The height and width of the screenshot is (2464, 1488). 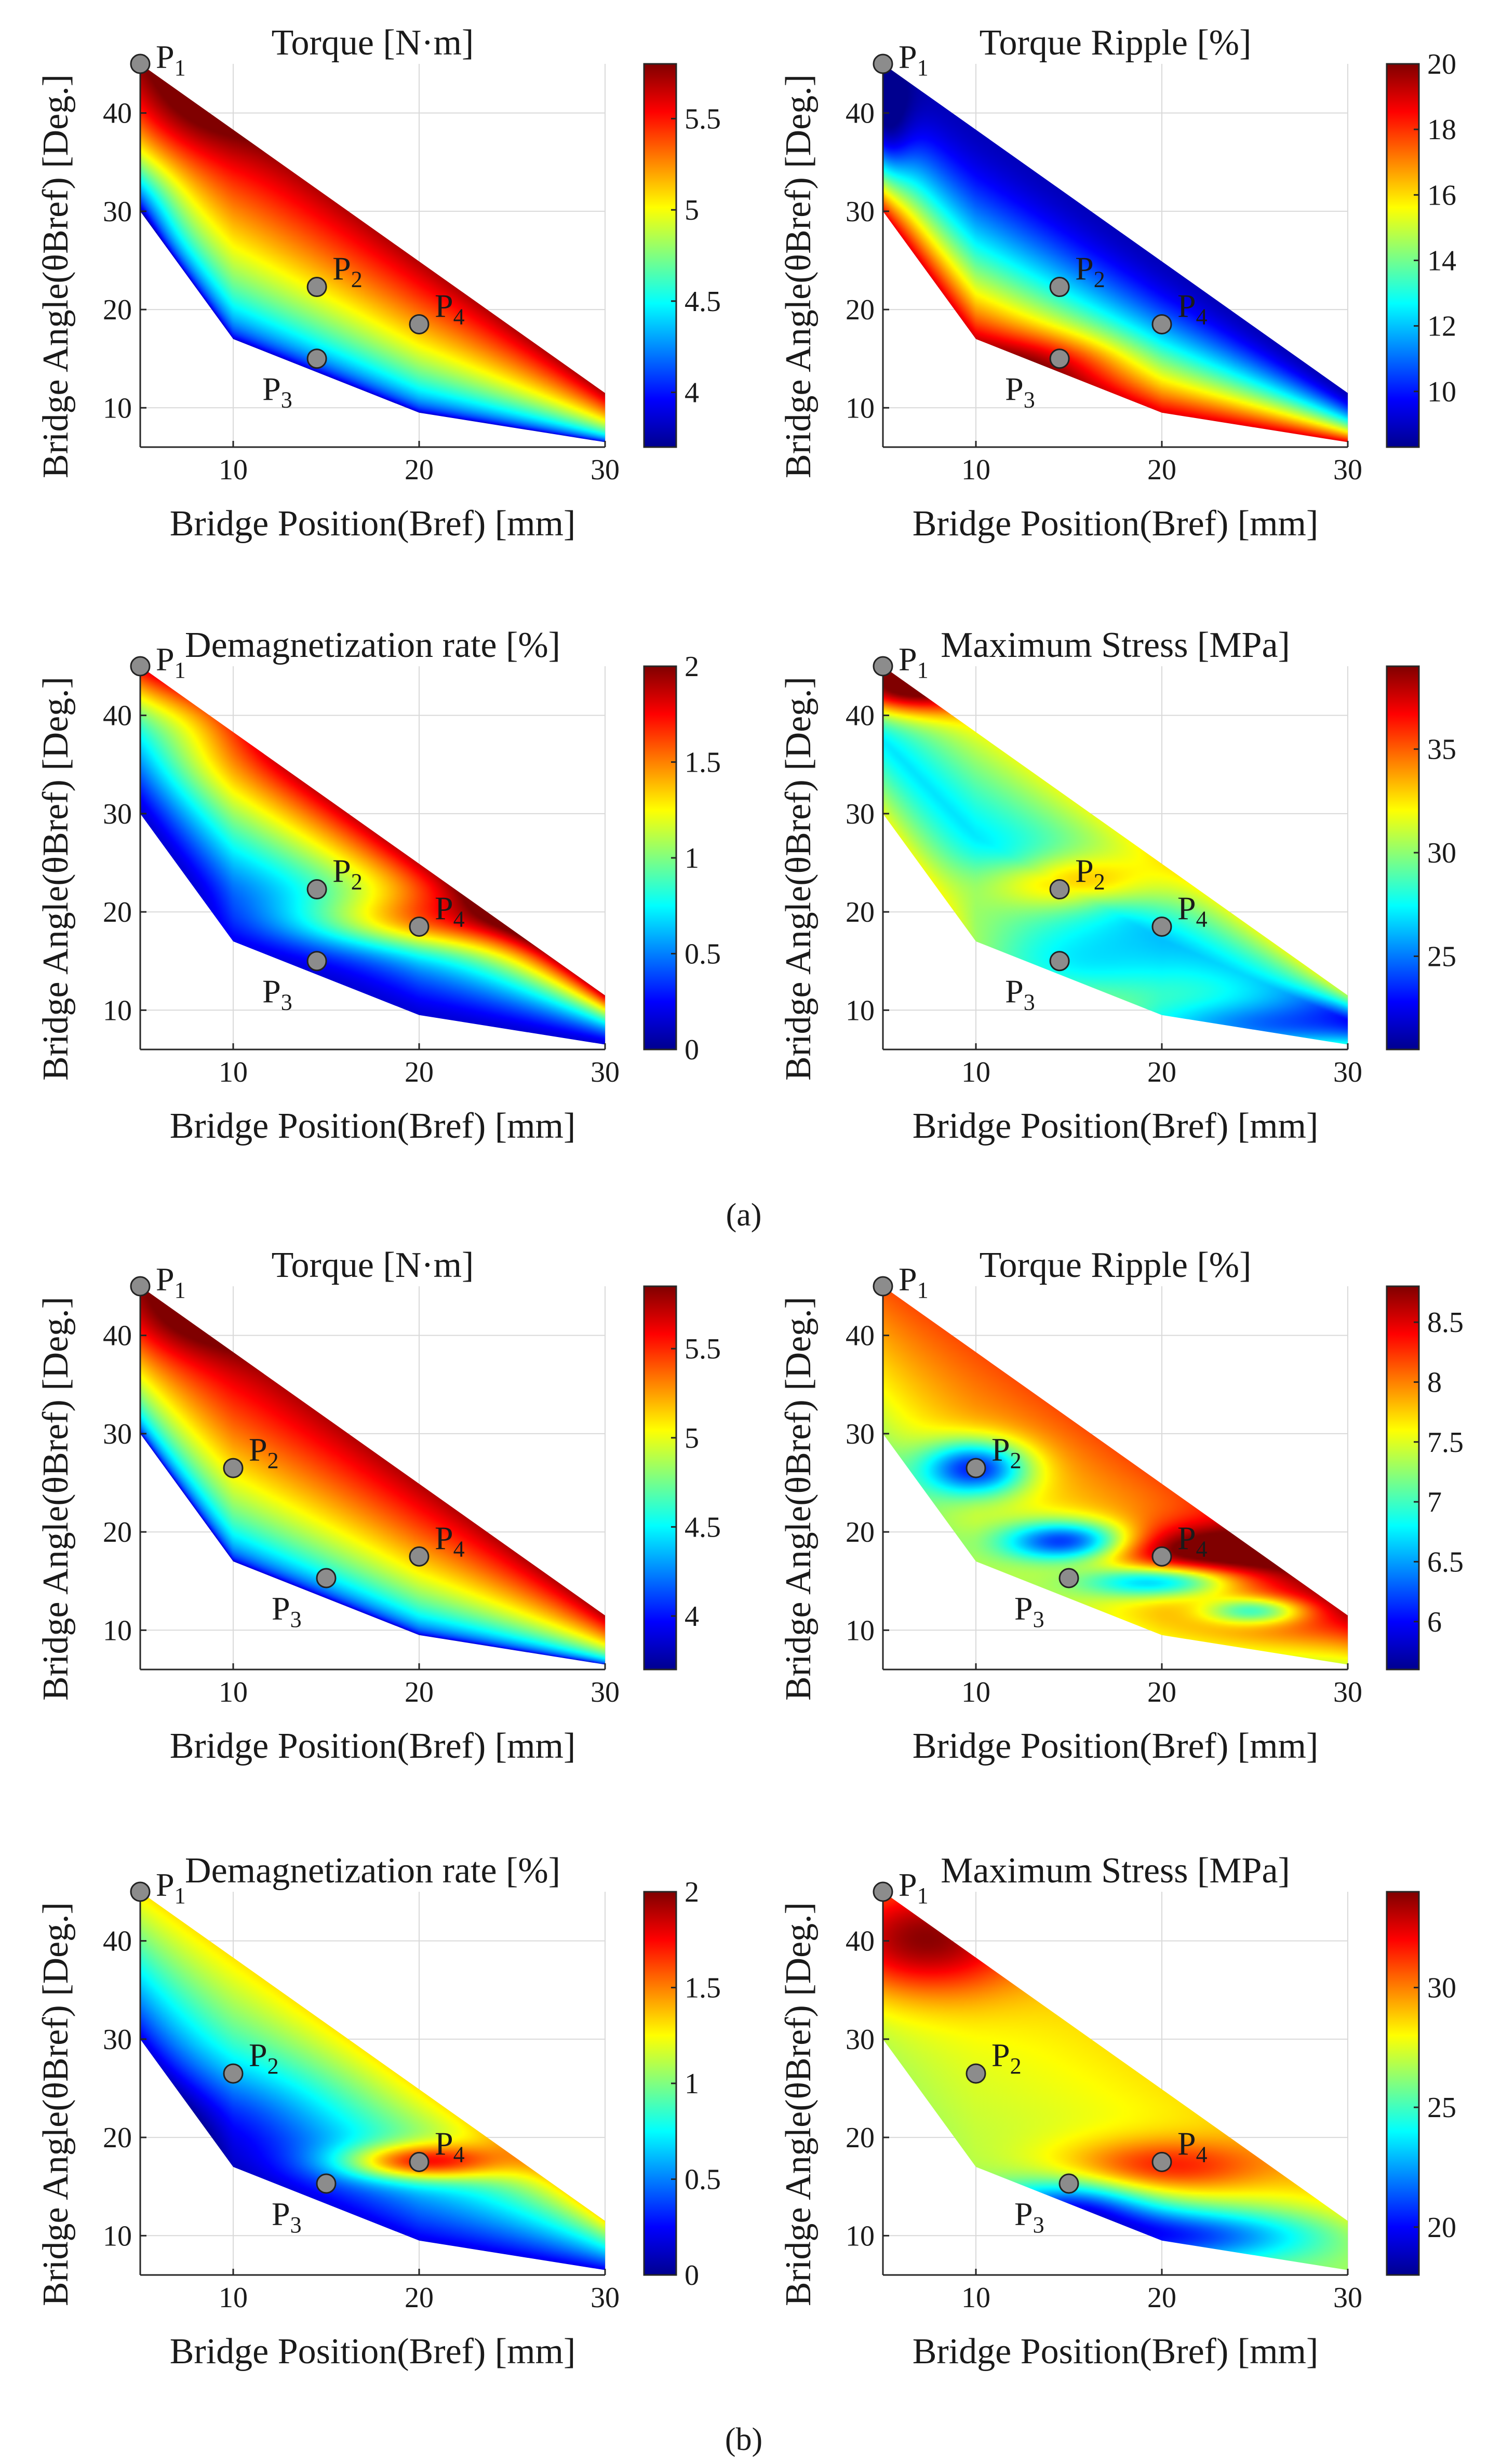 I want to click on colorbar-tick-label: 0, so click(x=692, y=1050).